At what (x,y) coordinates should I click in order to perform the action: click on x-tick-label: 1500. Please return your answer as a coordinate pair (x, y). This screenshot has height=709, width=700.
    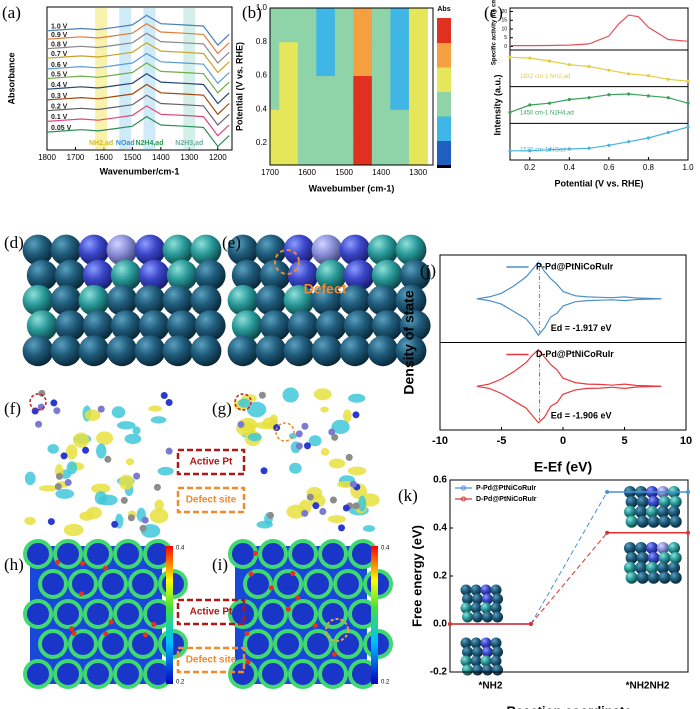
    Looking at the image, I should click on (132, 157).